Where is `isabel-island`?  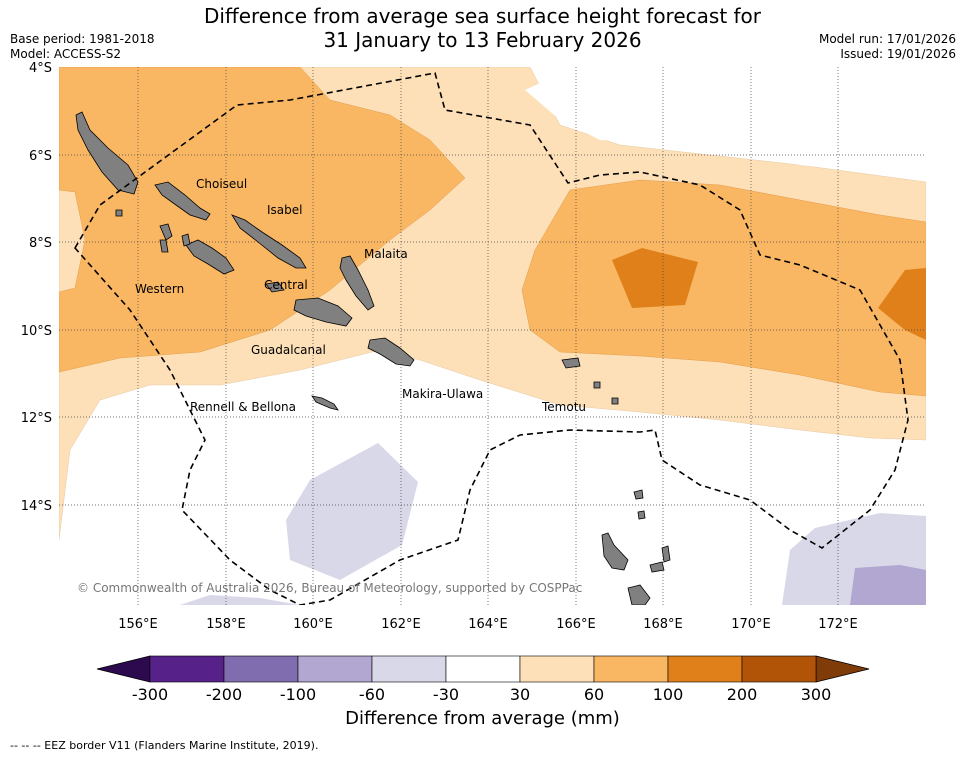
isabel-island is located at coordinates (269, 241).